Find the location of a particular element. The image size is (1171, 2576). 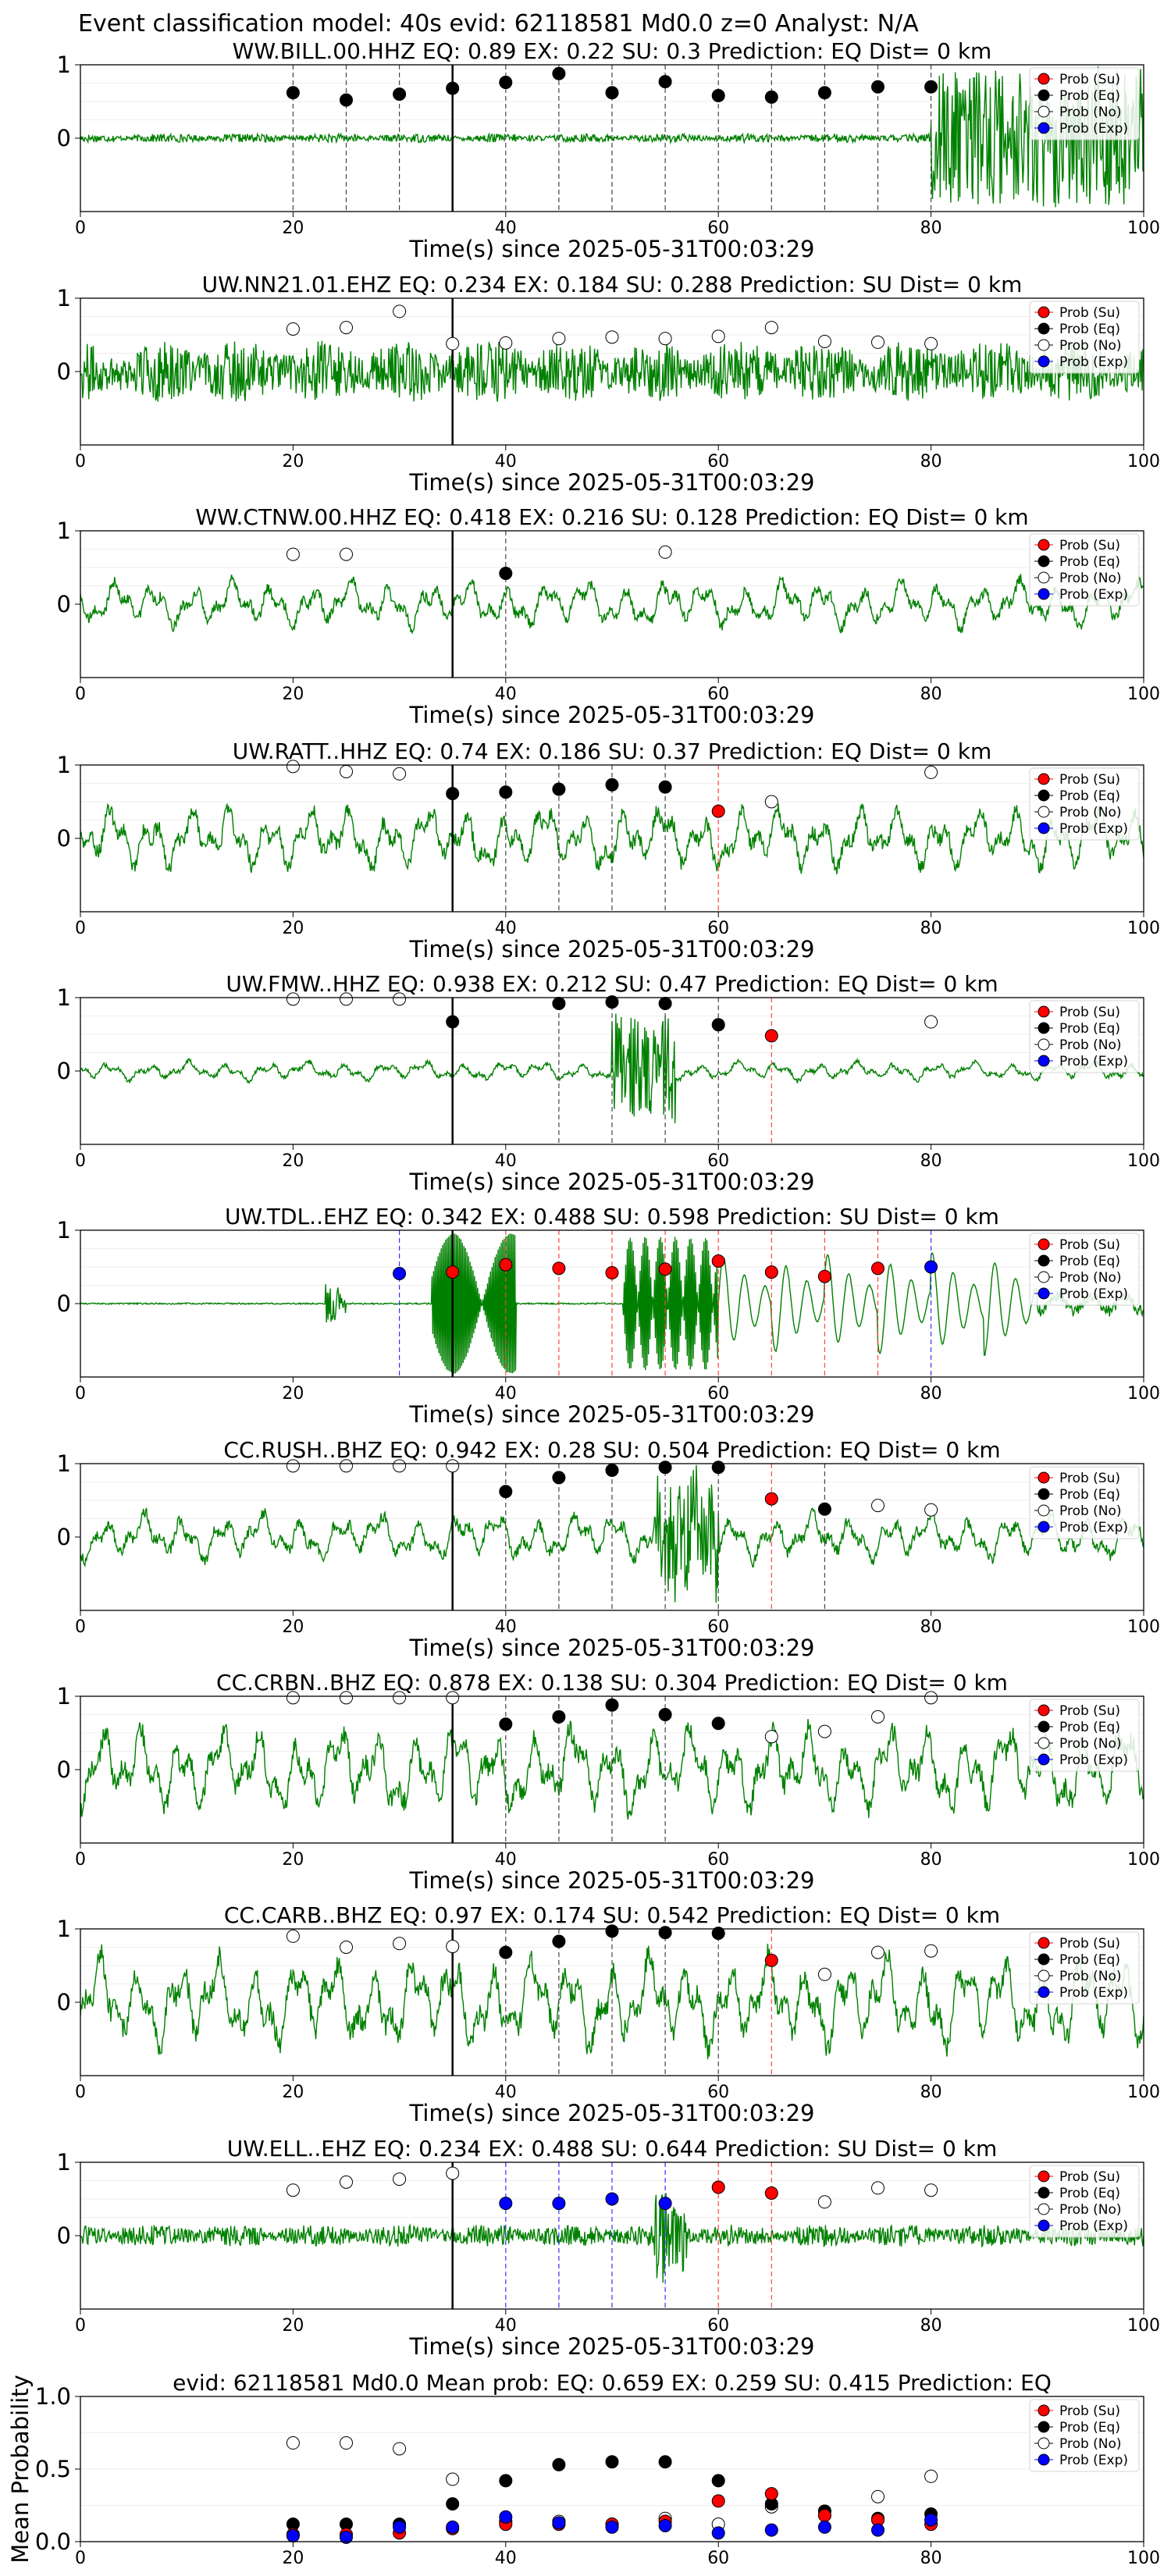

y-axis-label: Mean Probability is located at coordinates (20, 2469).